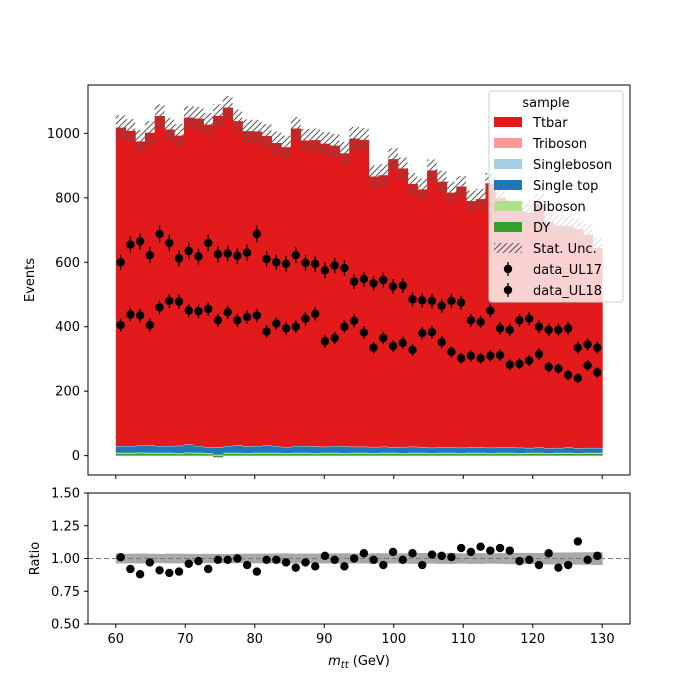  Describe the element at coordinates (65, 625) in the screenshot. I see `ratio-y-tick-label: 0.50` at that location.